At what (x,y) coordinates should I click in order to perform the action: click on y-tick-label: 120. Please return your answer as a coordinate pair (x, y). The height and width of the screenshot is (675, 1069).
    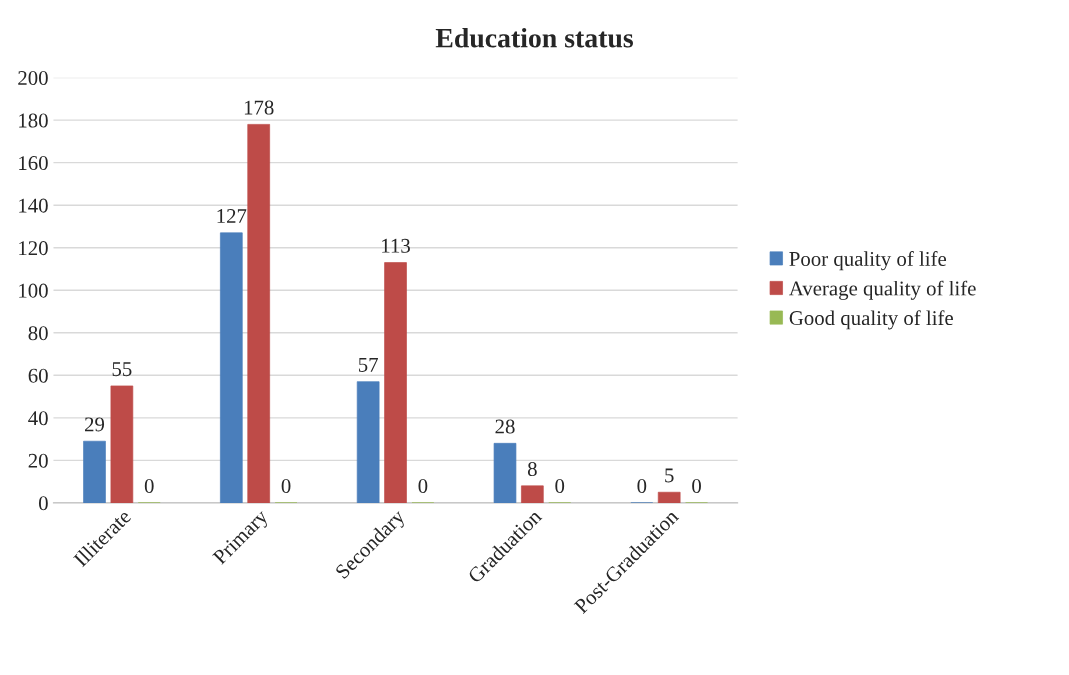
    Looking at the image, I should click on (33, 248).